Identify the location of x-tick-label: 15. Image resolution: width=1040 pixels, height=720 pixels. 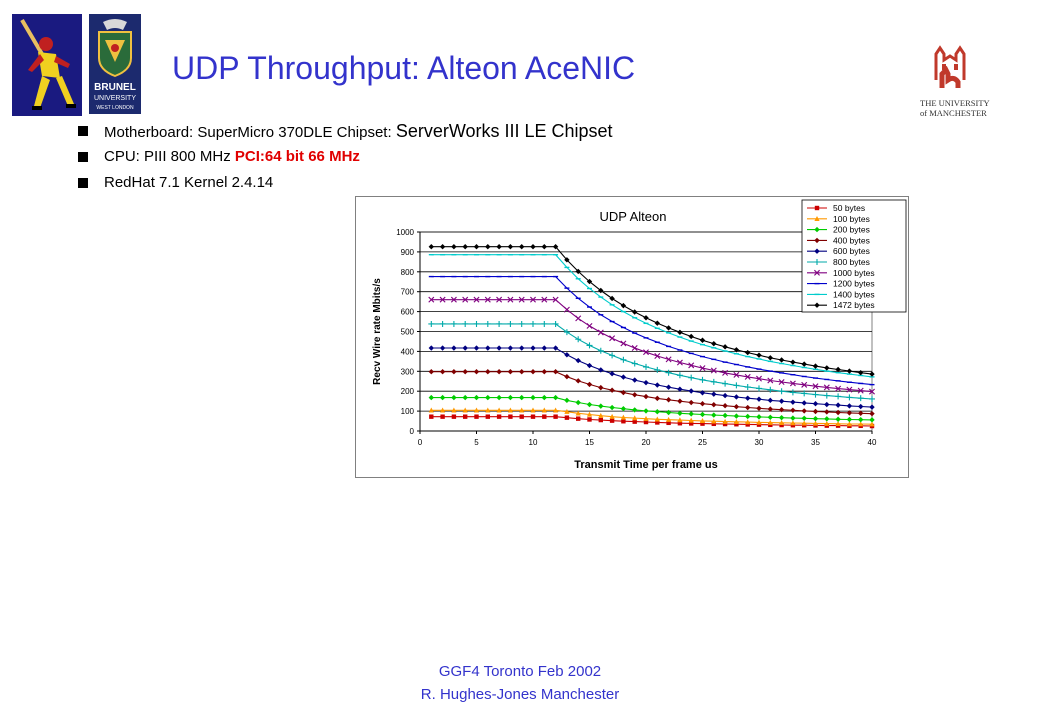
(589, 442).